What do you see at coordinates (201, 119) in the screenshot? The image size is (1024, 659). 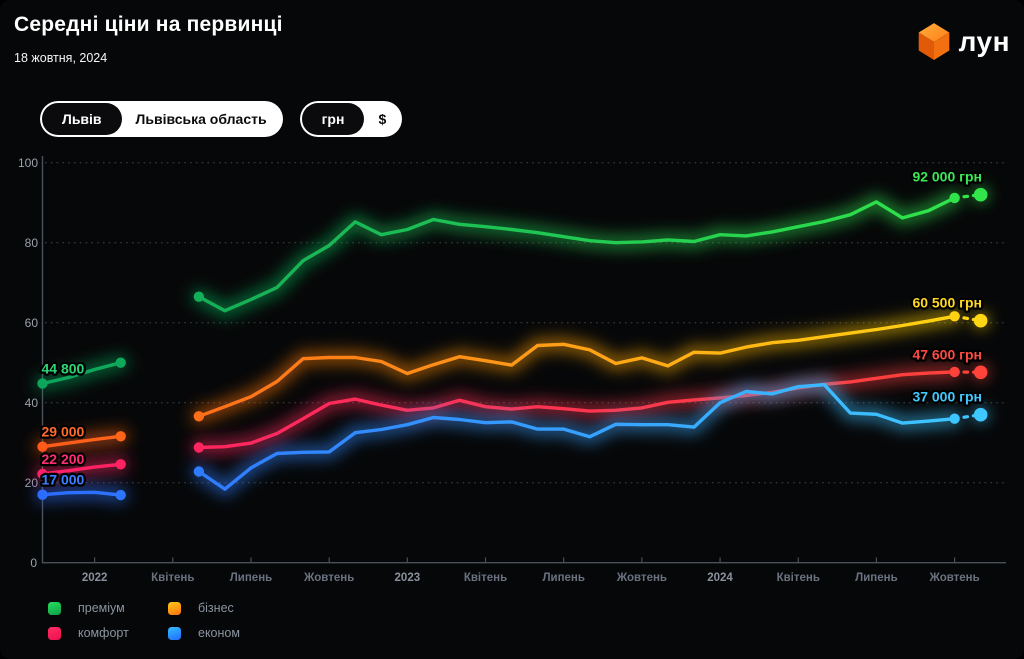 I see `location-option-region: Львівська область` at bounding box center [201, 119].